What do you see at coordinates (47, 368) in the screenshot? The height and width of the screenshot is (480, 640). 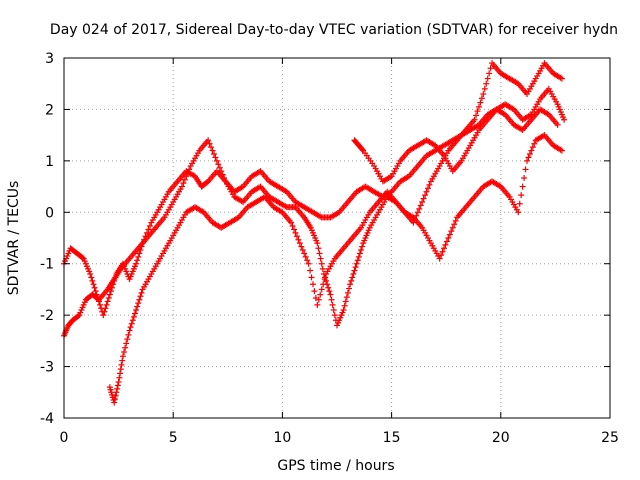 I see `y-tick-label: -3` at bounding box center [47, 368].